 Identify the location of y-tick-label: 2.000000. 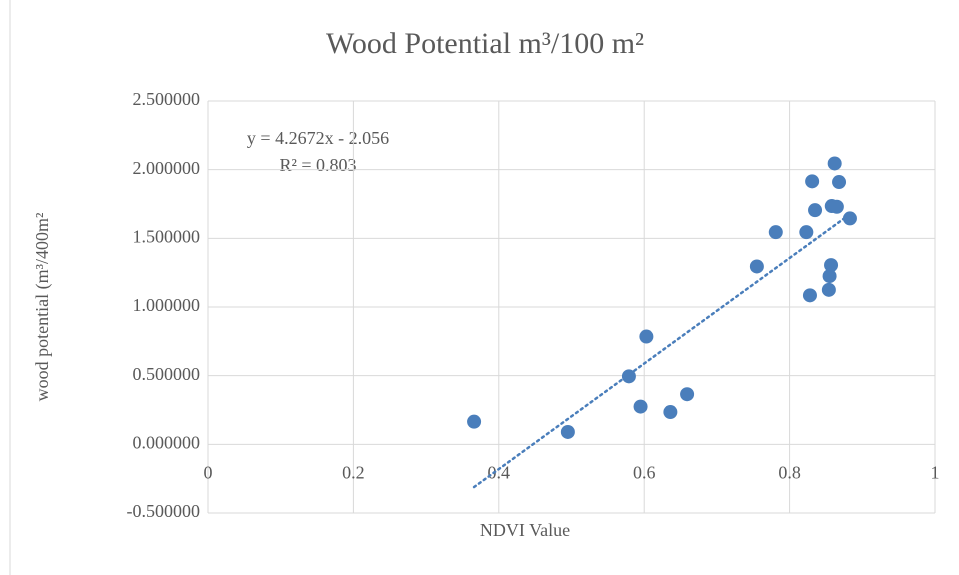
(167, 168).